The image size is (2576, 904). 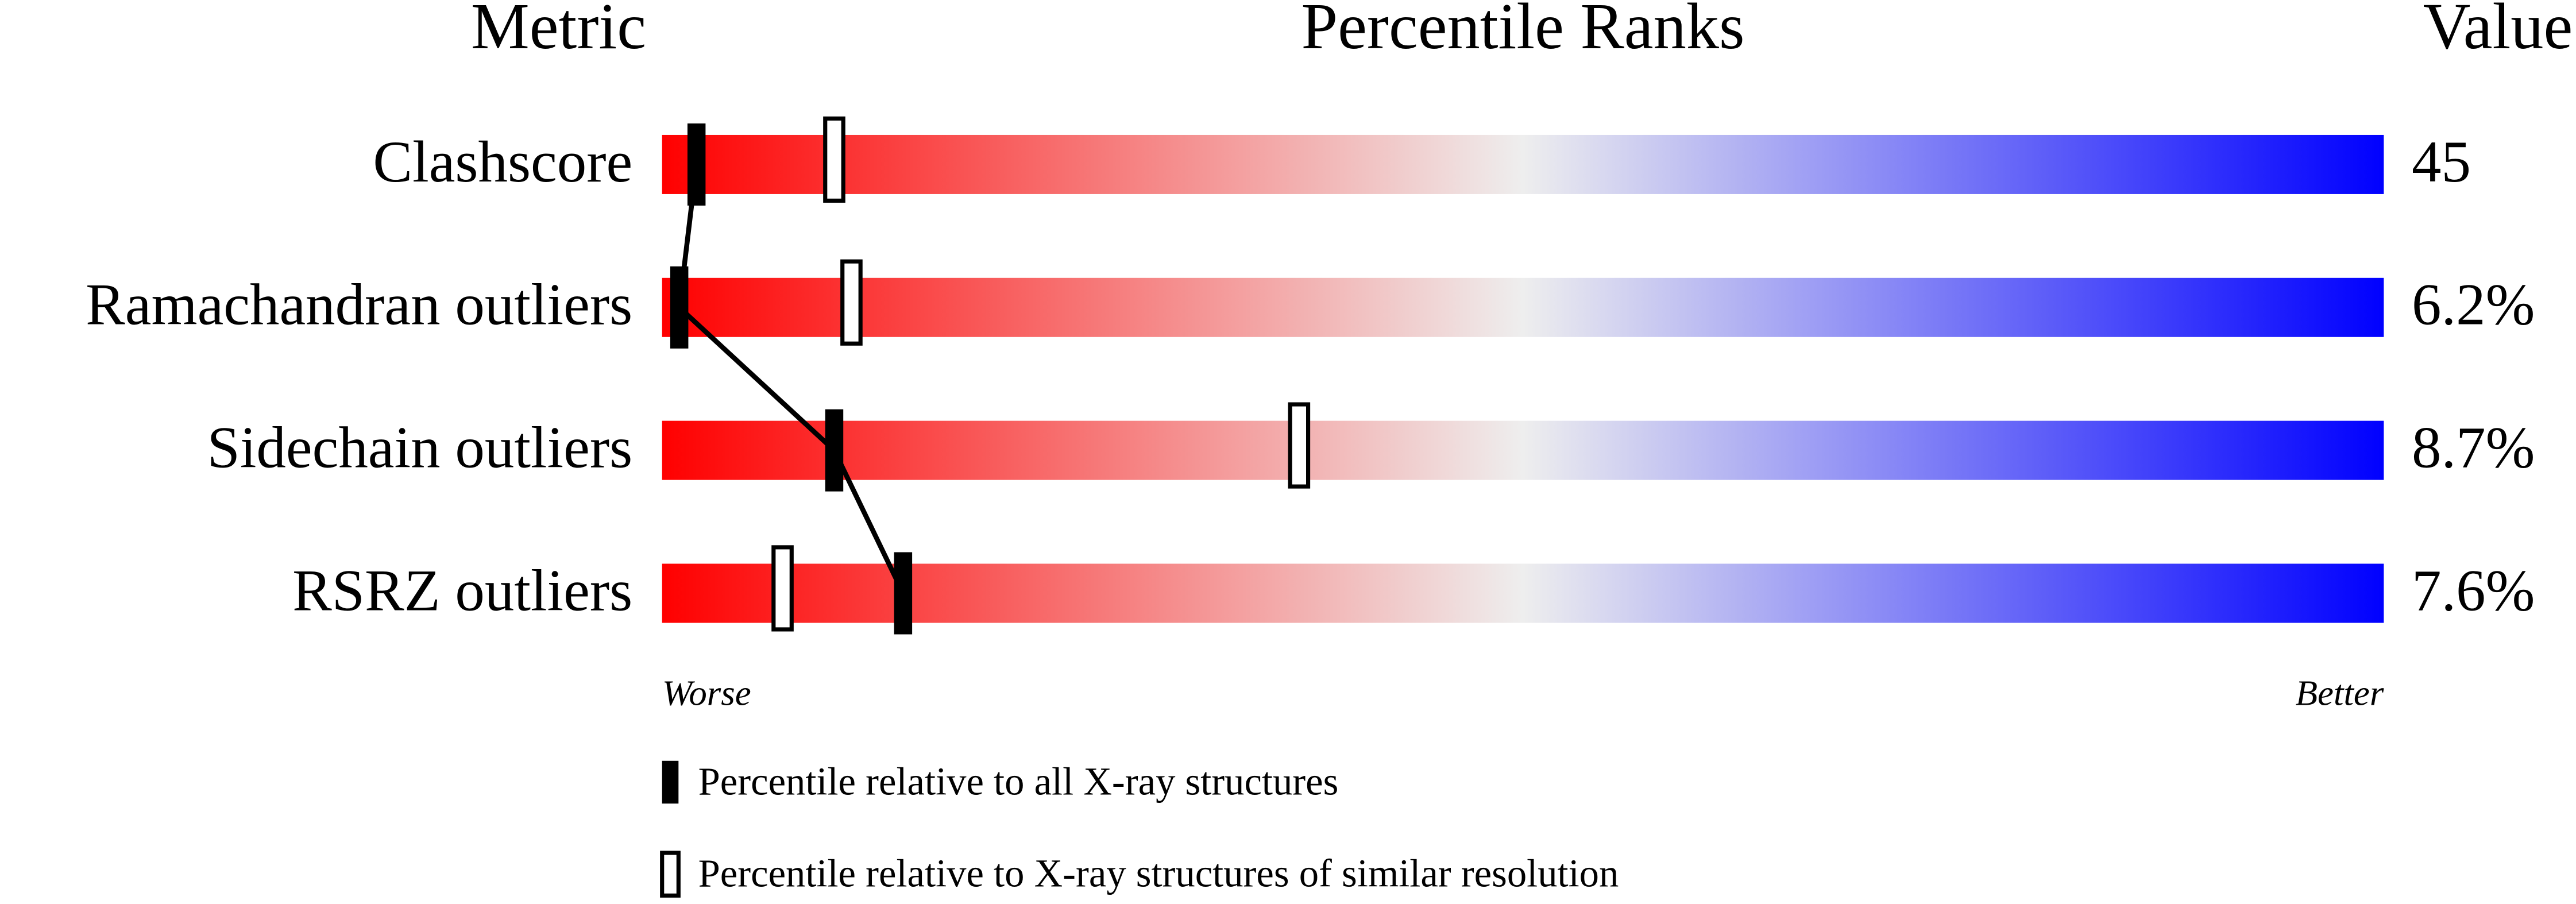 I want to click on better-label: Better, so click(x=2340, y=693).